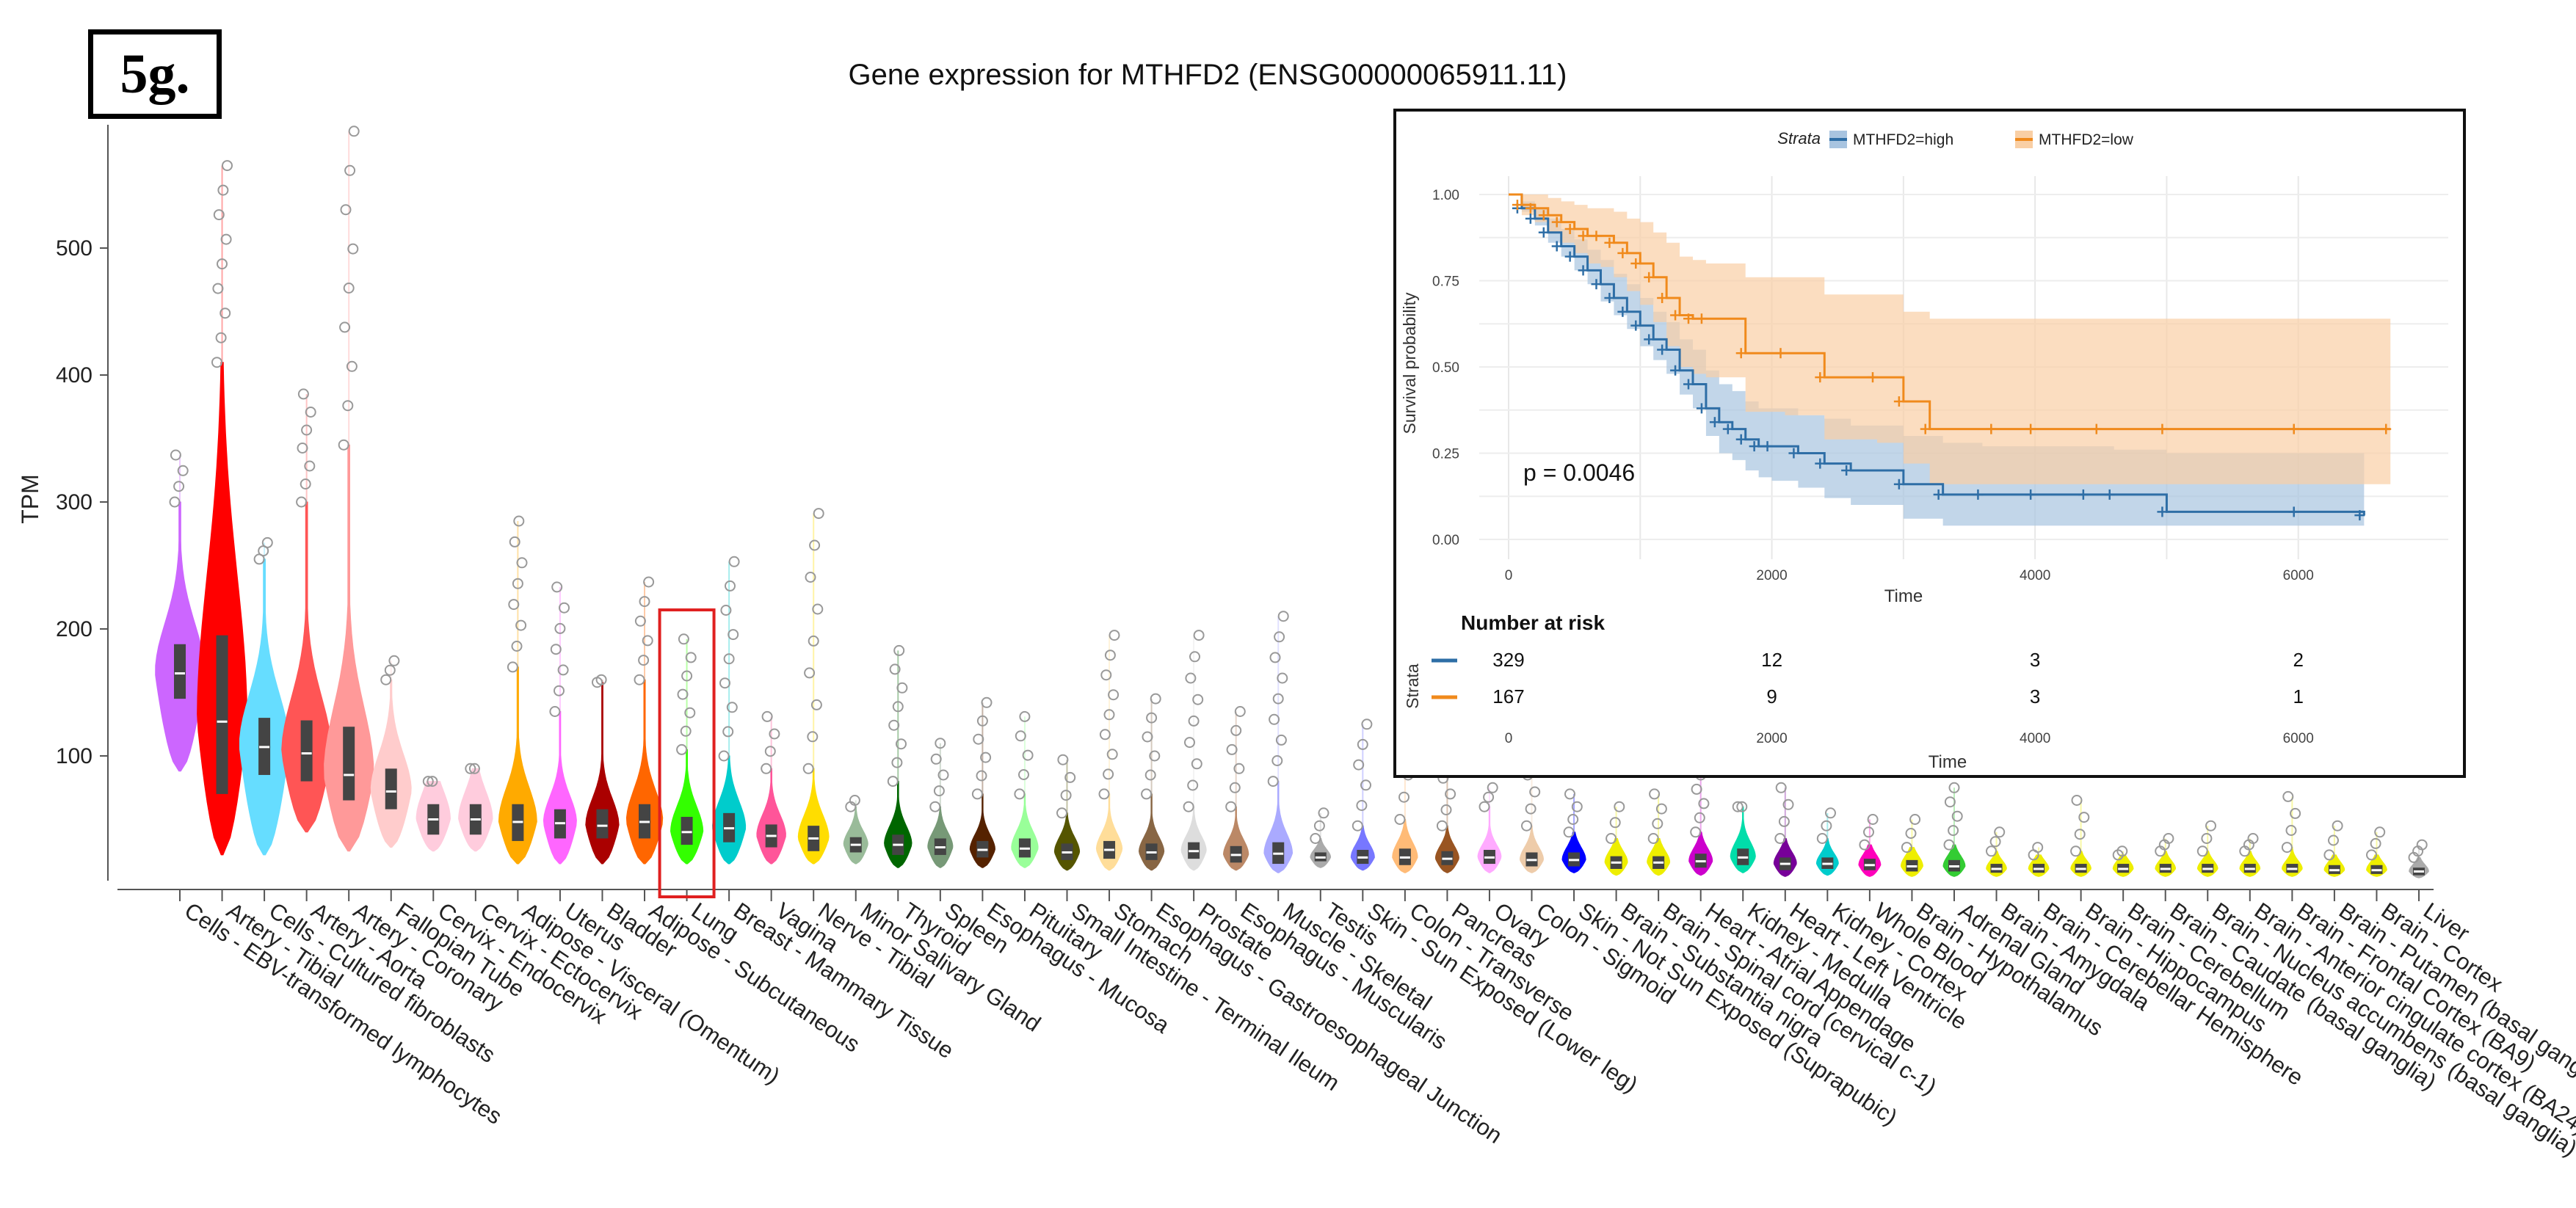 The width and height of the screenshot is (2576, 1208). Describe the element at coordinates (2298, 696) in the screenshot. I see `risk-count: 1` at that location.